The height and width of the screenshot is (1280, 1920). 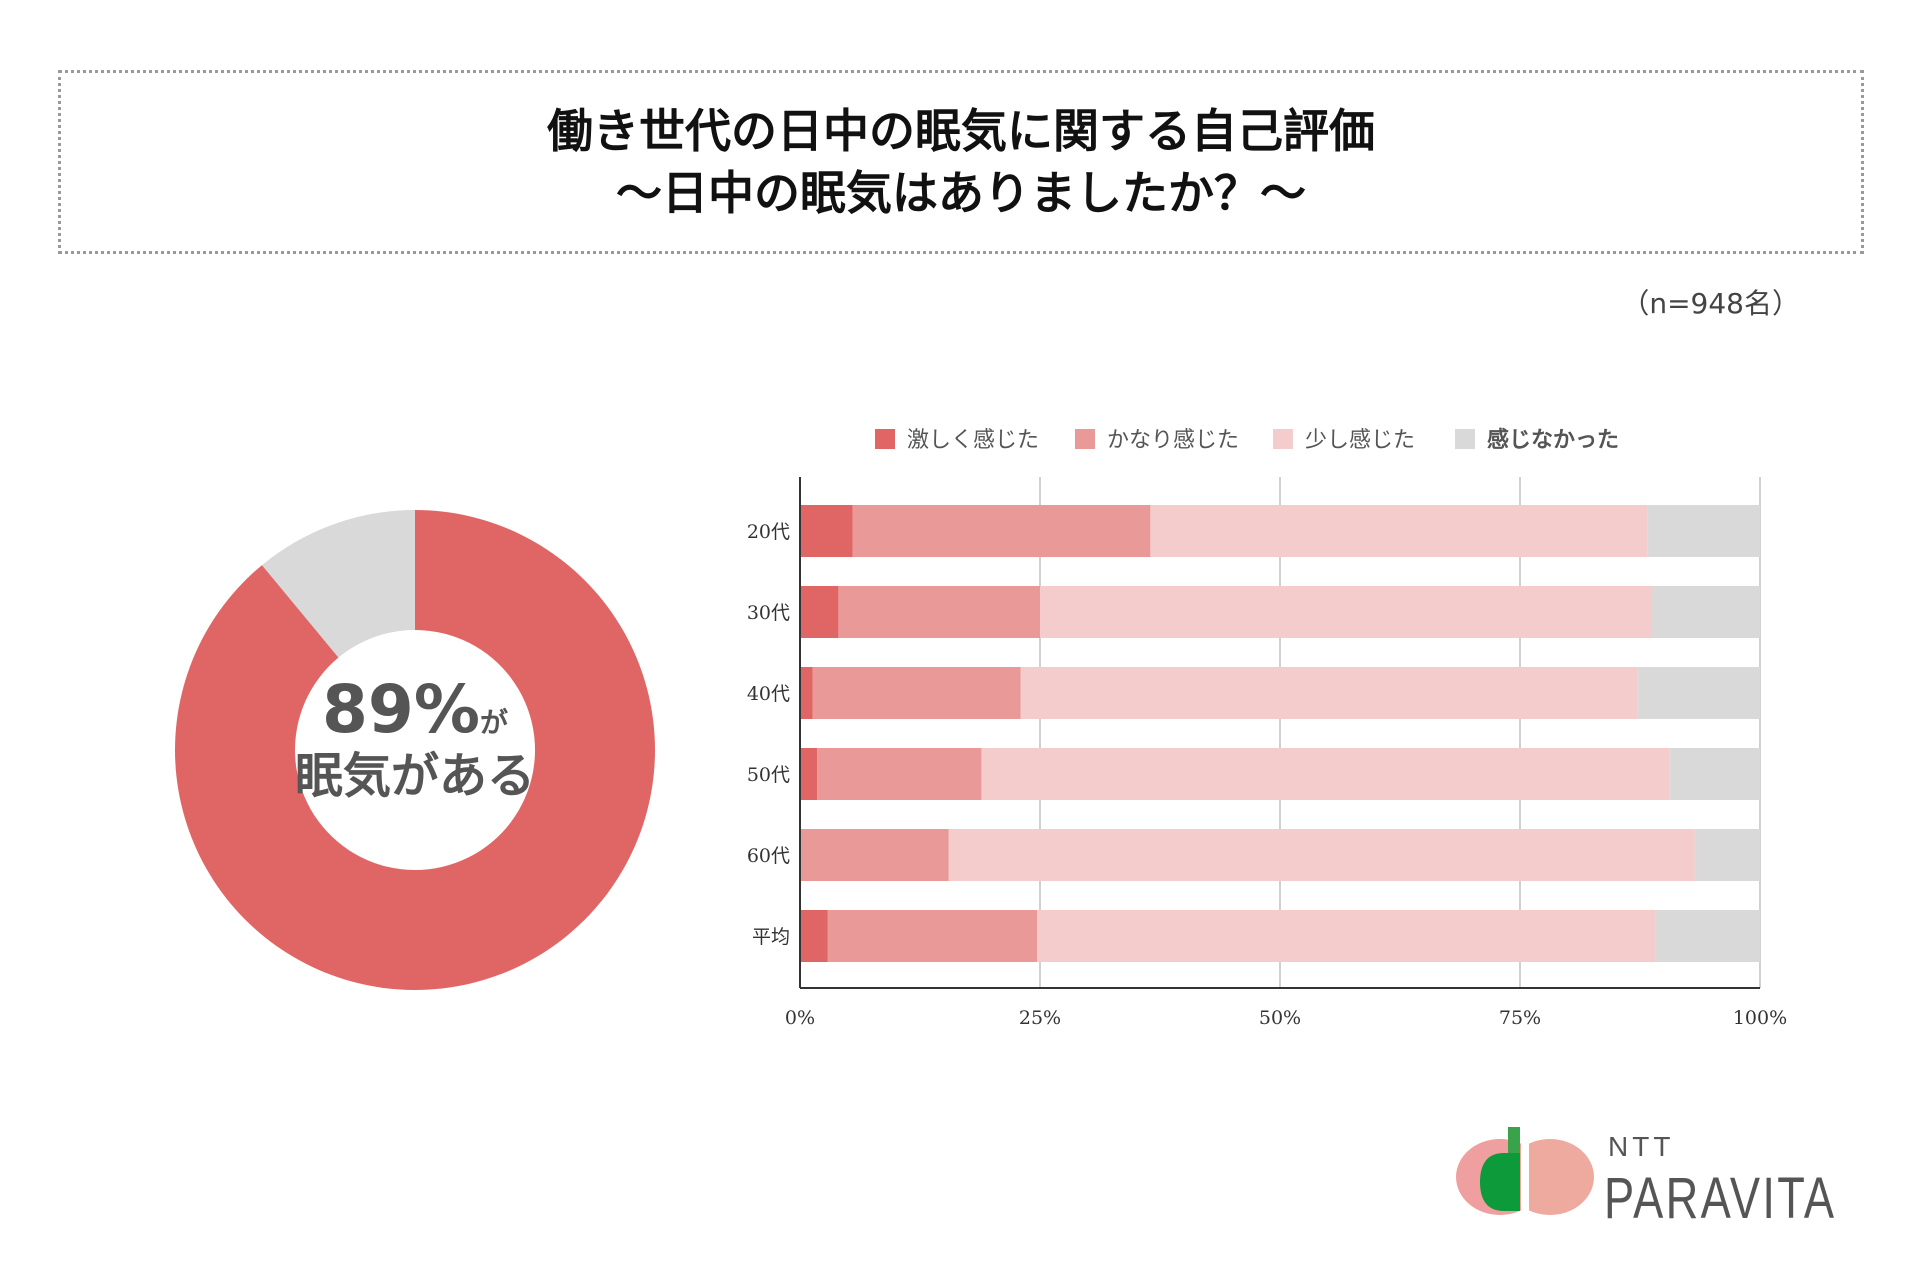 I want to click on y-category-label: 60代, so click(x=768, y=856).